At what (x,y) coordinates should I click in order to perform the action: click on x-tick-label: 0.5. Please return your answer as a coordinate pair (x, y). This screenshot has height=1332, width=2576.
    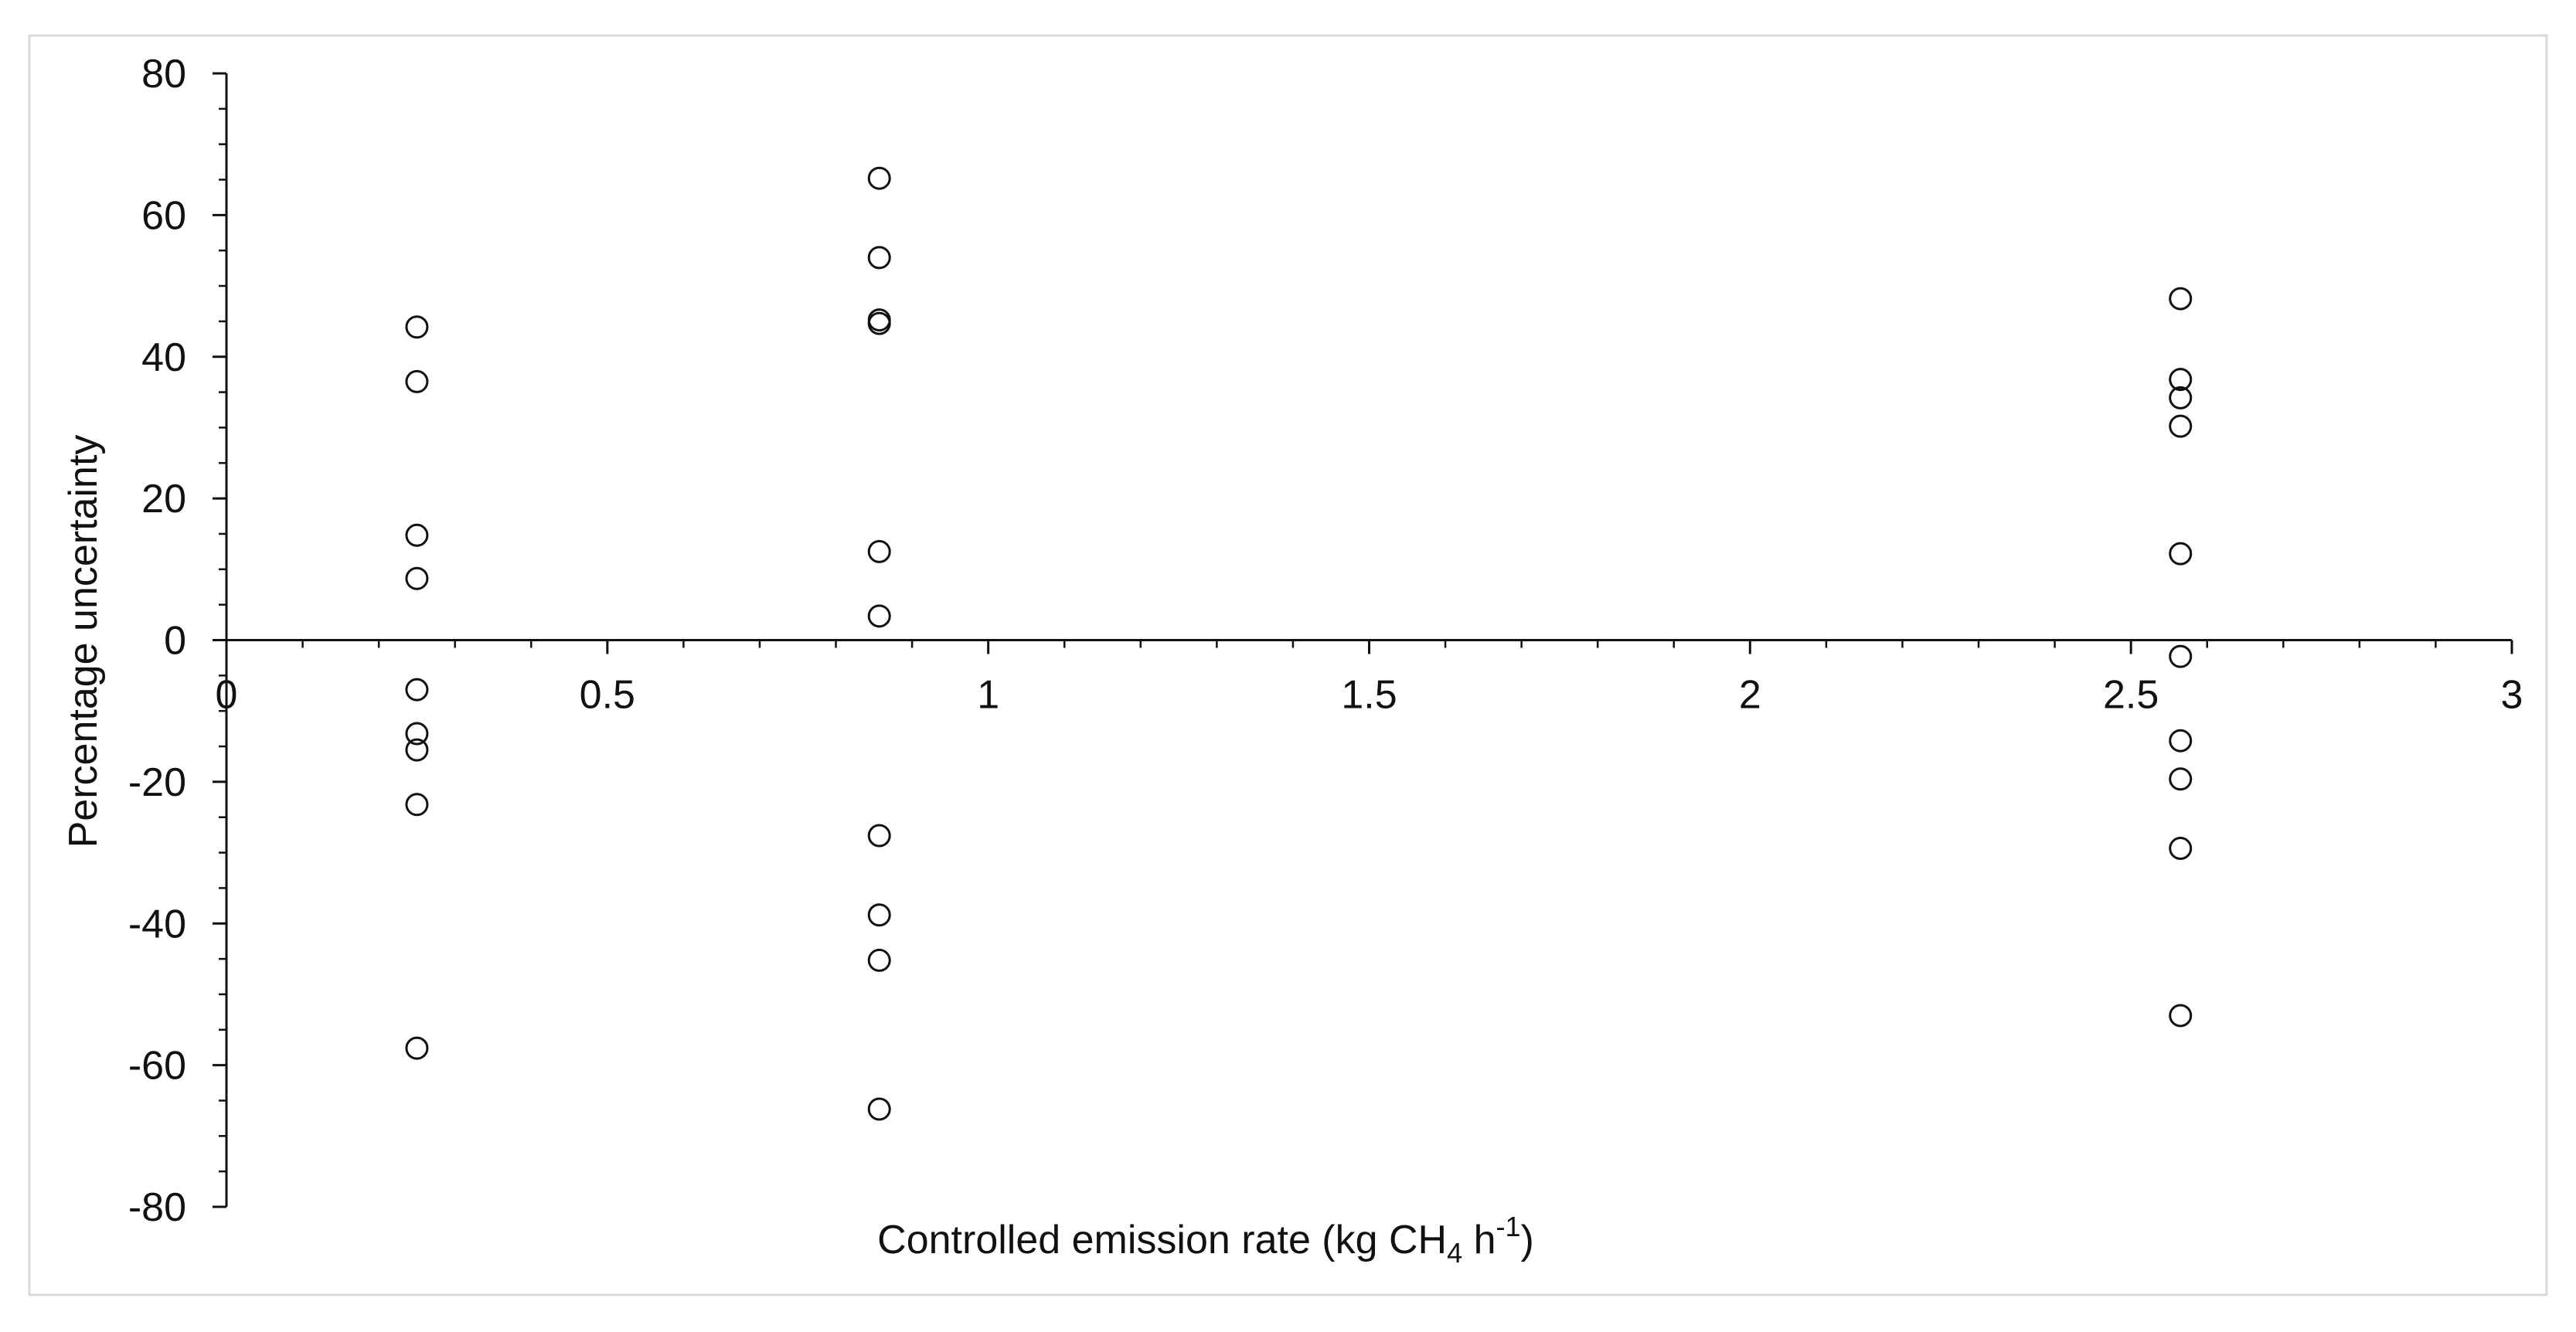
    Looking at the image, I should click on (607, 695).